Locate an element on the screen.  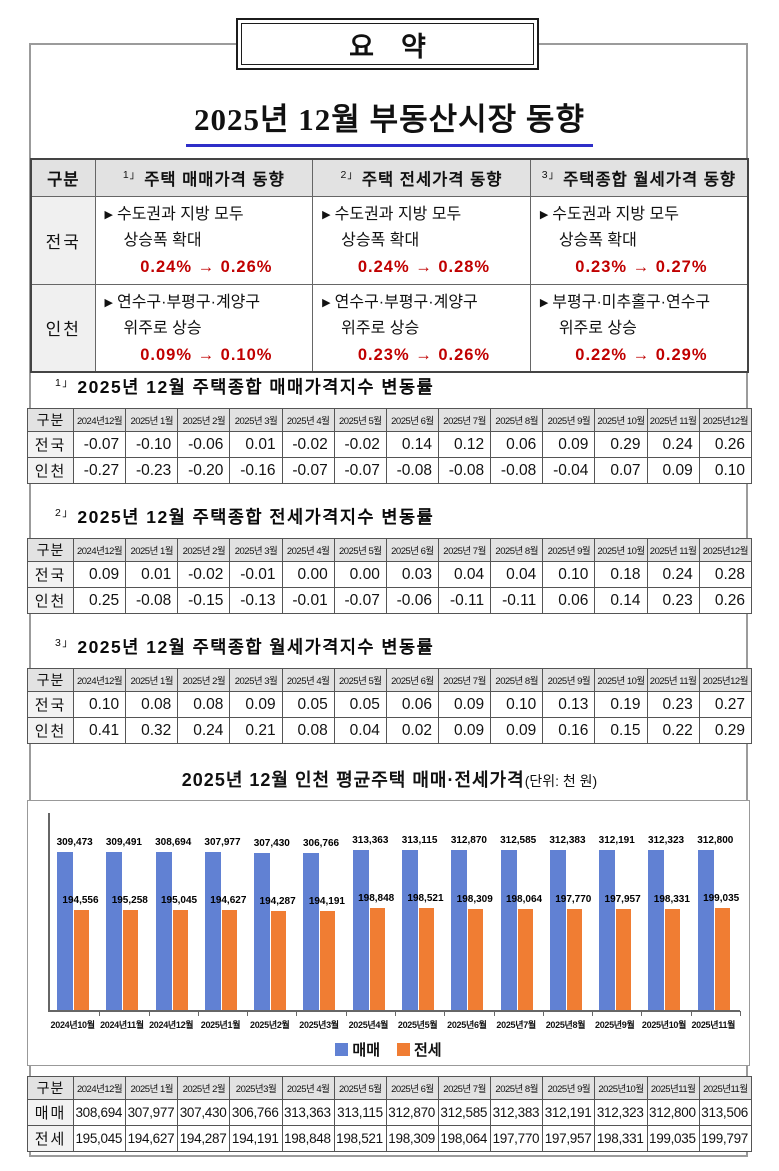
table-cell: -0.13 is located at coordinates (256, 600).